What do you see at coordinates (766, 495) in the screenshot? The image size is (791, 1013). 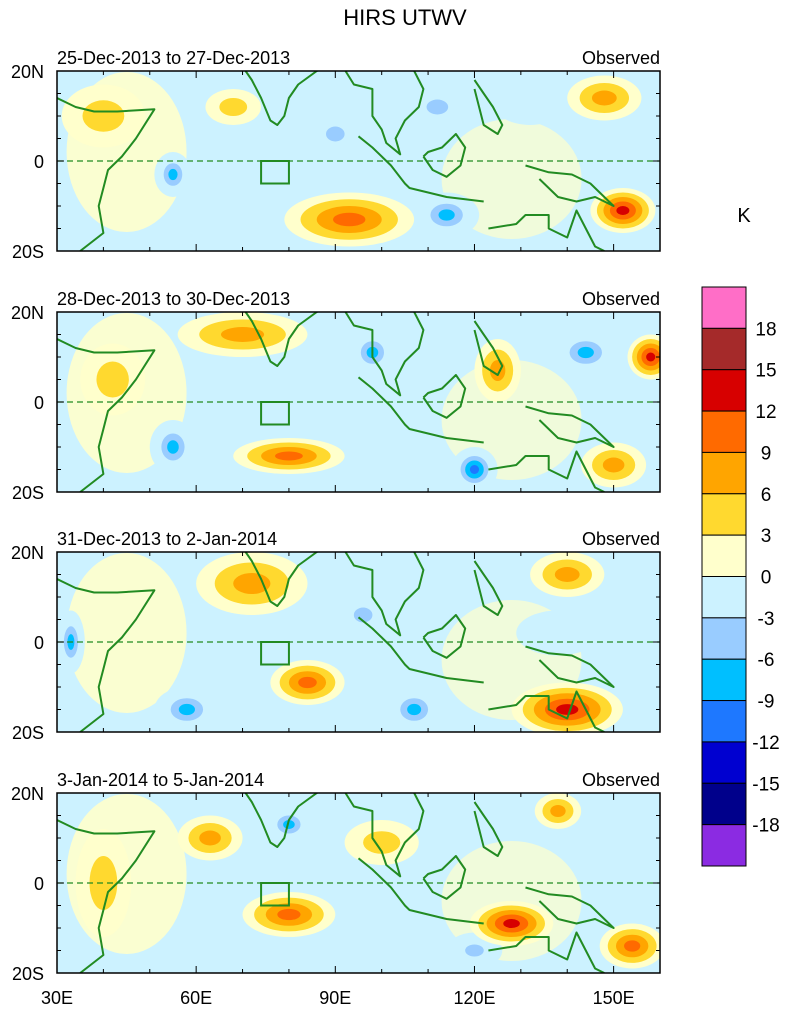 I see `colorbar-label: 6` at bounding box center [766, 495].